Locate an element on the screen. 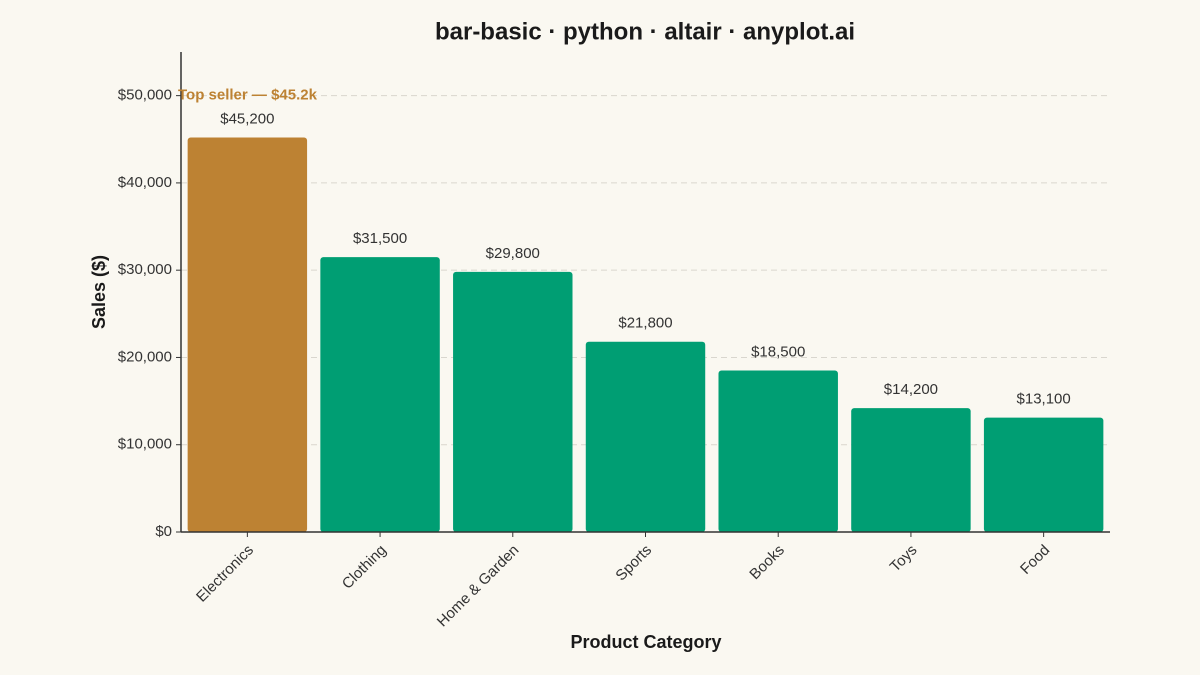  value-label: $45,200 is located at coordinates (247, 118).